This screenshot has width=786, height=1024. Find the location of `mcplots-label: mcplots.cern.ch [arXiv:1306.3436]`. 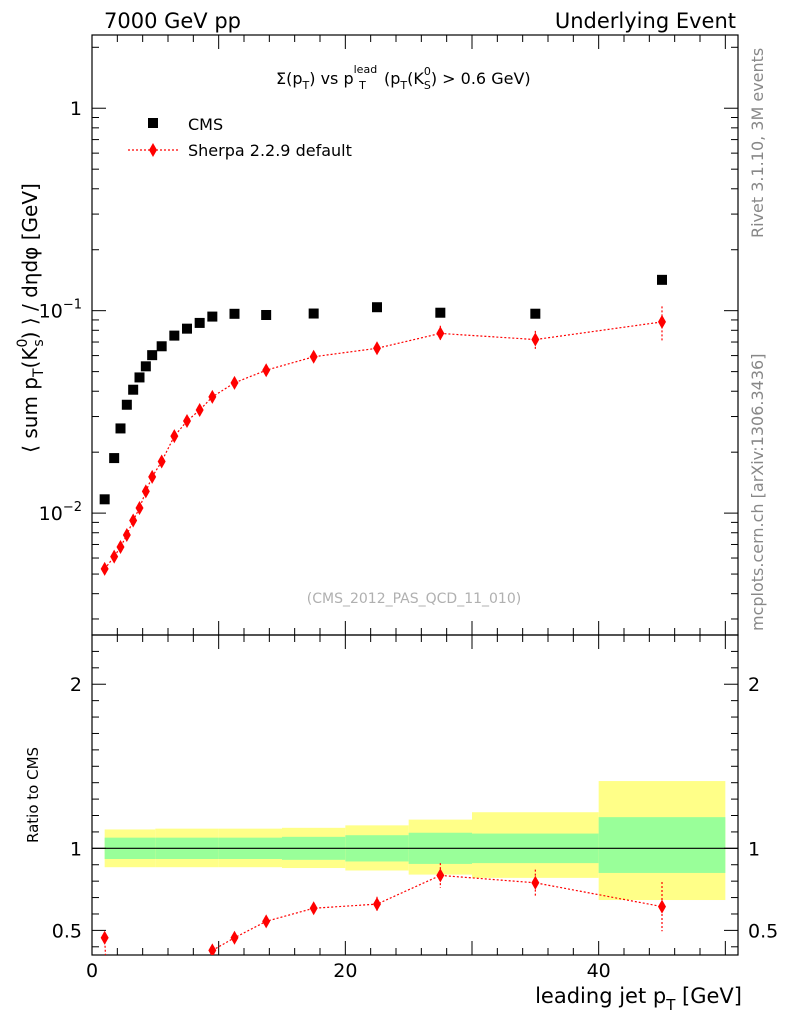

mcplots-label: mcplots.cern.ch [arXiv:1306.3436] is located at coordinates (757, 492).